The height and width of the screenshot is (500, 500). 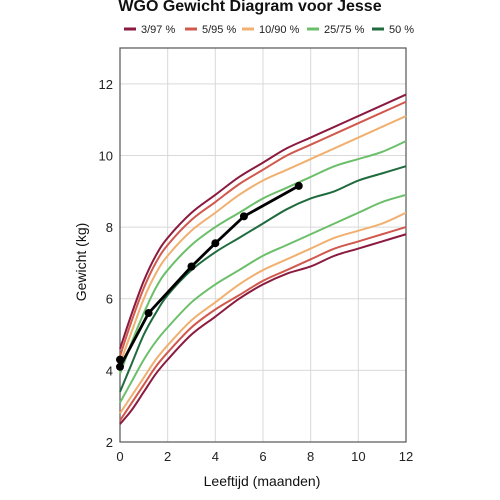 I want to click on legend: 3/97 % 5/95 % 10/90 % 25/75 % 50 %, so click(x=269, y=30).